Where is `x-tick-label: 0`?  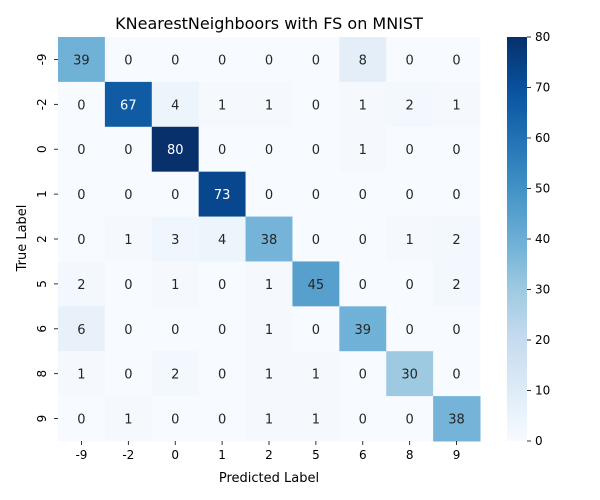 x-tick-label: 0 is located at coordinates (175, 455).